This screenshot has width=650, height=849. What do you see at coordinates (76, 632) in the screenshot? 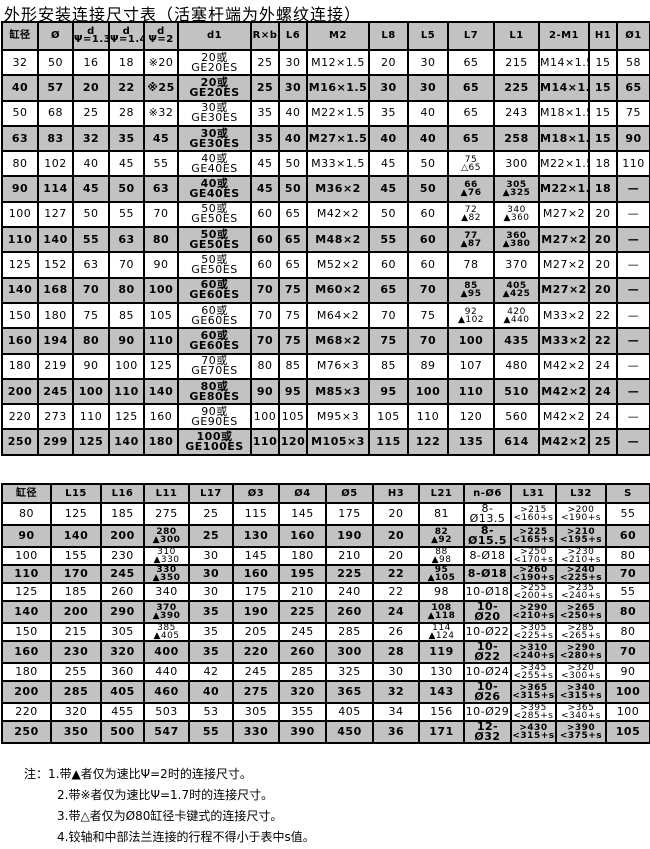
I see `table-cell: 215` at bounding box center [76, 632].